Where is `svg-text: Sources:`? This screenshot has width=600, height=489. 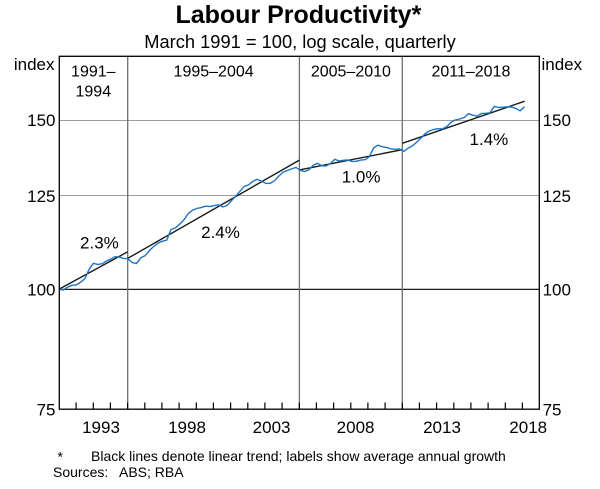
svg-text: Sources: is located at coordinates (80, 472).